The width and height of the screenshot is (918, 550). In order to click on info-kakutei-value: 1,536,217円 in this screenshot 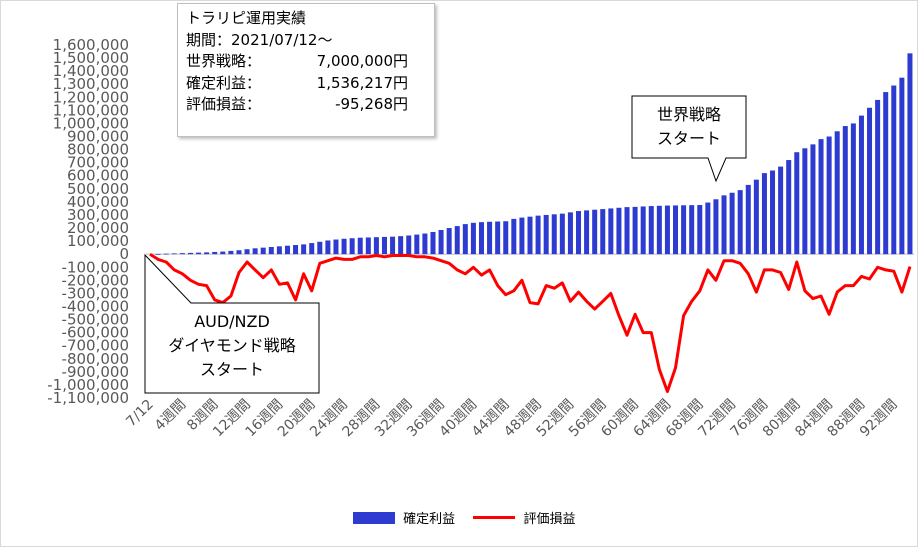, I will do `click(362, 82)`.